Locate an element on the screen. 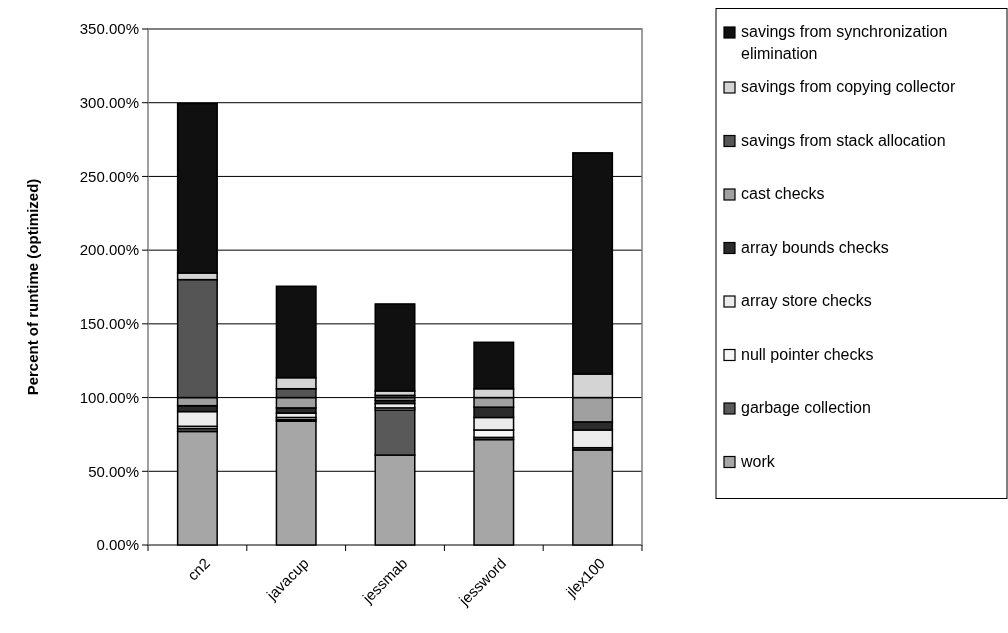 The height and width of the screenshot is (633, 1008). legend-label: work is located at coordinates (758, 461).